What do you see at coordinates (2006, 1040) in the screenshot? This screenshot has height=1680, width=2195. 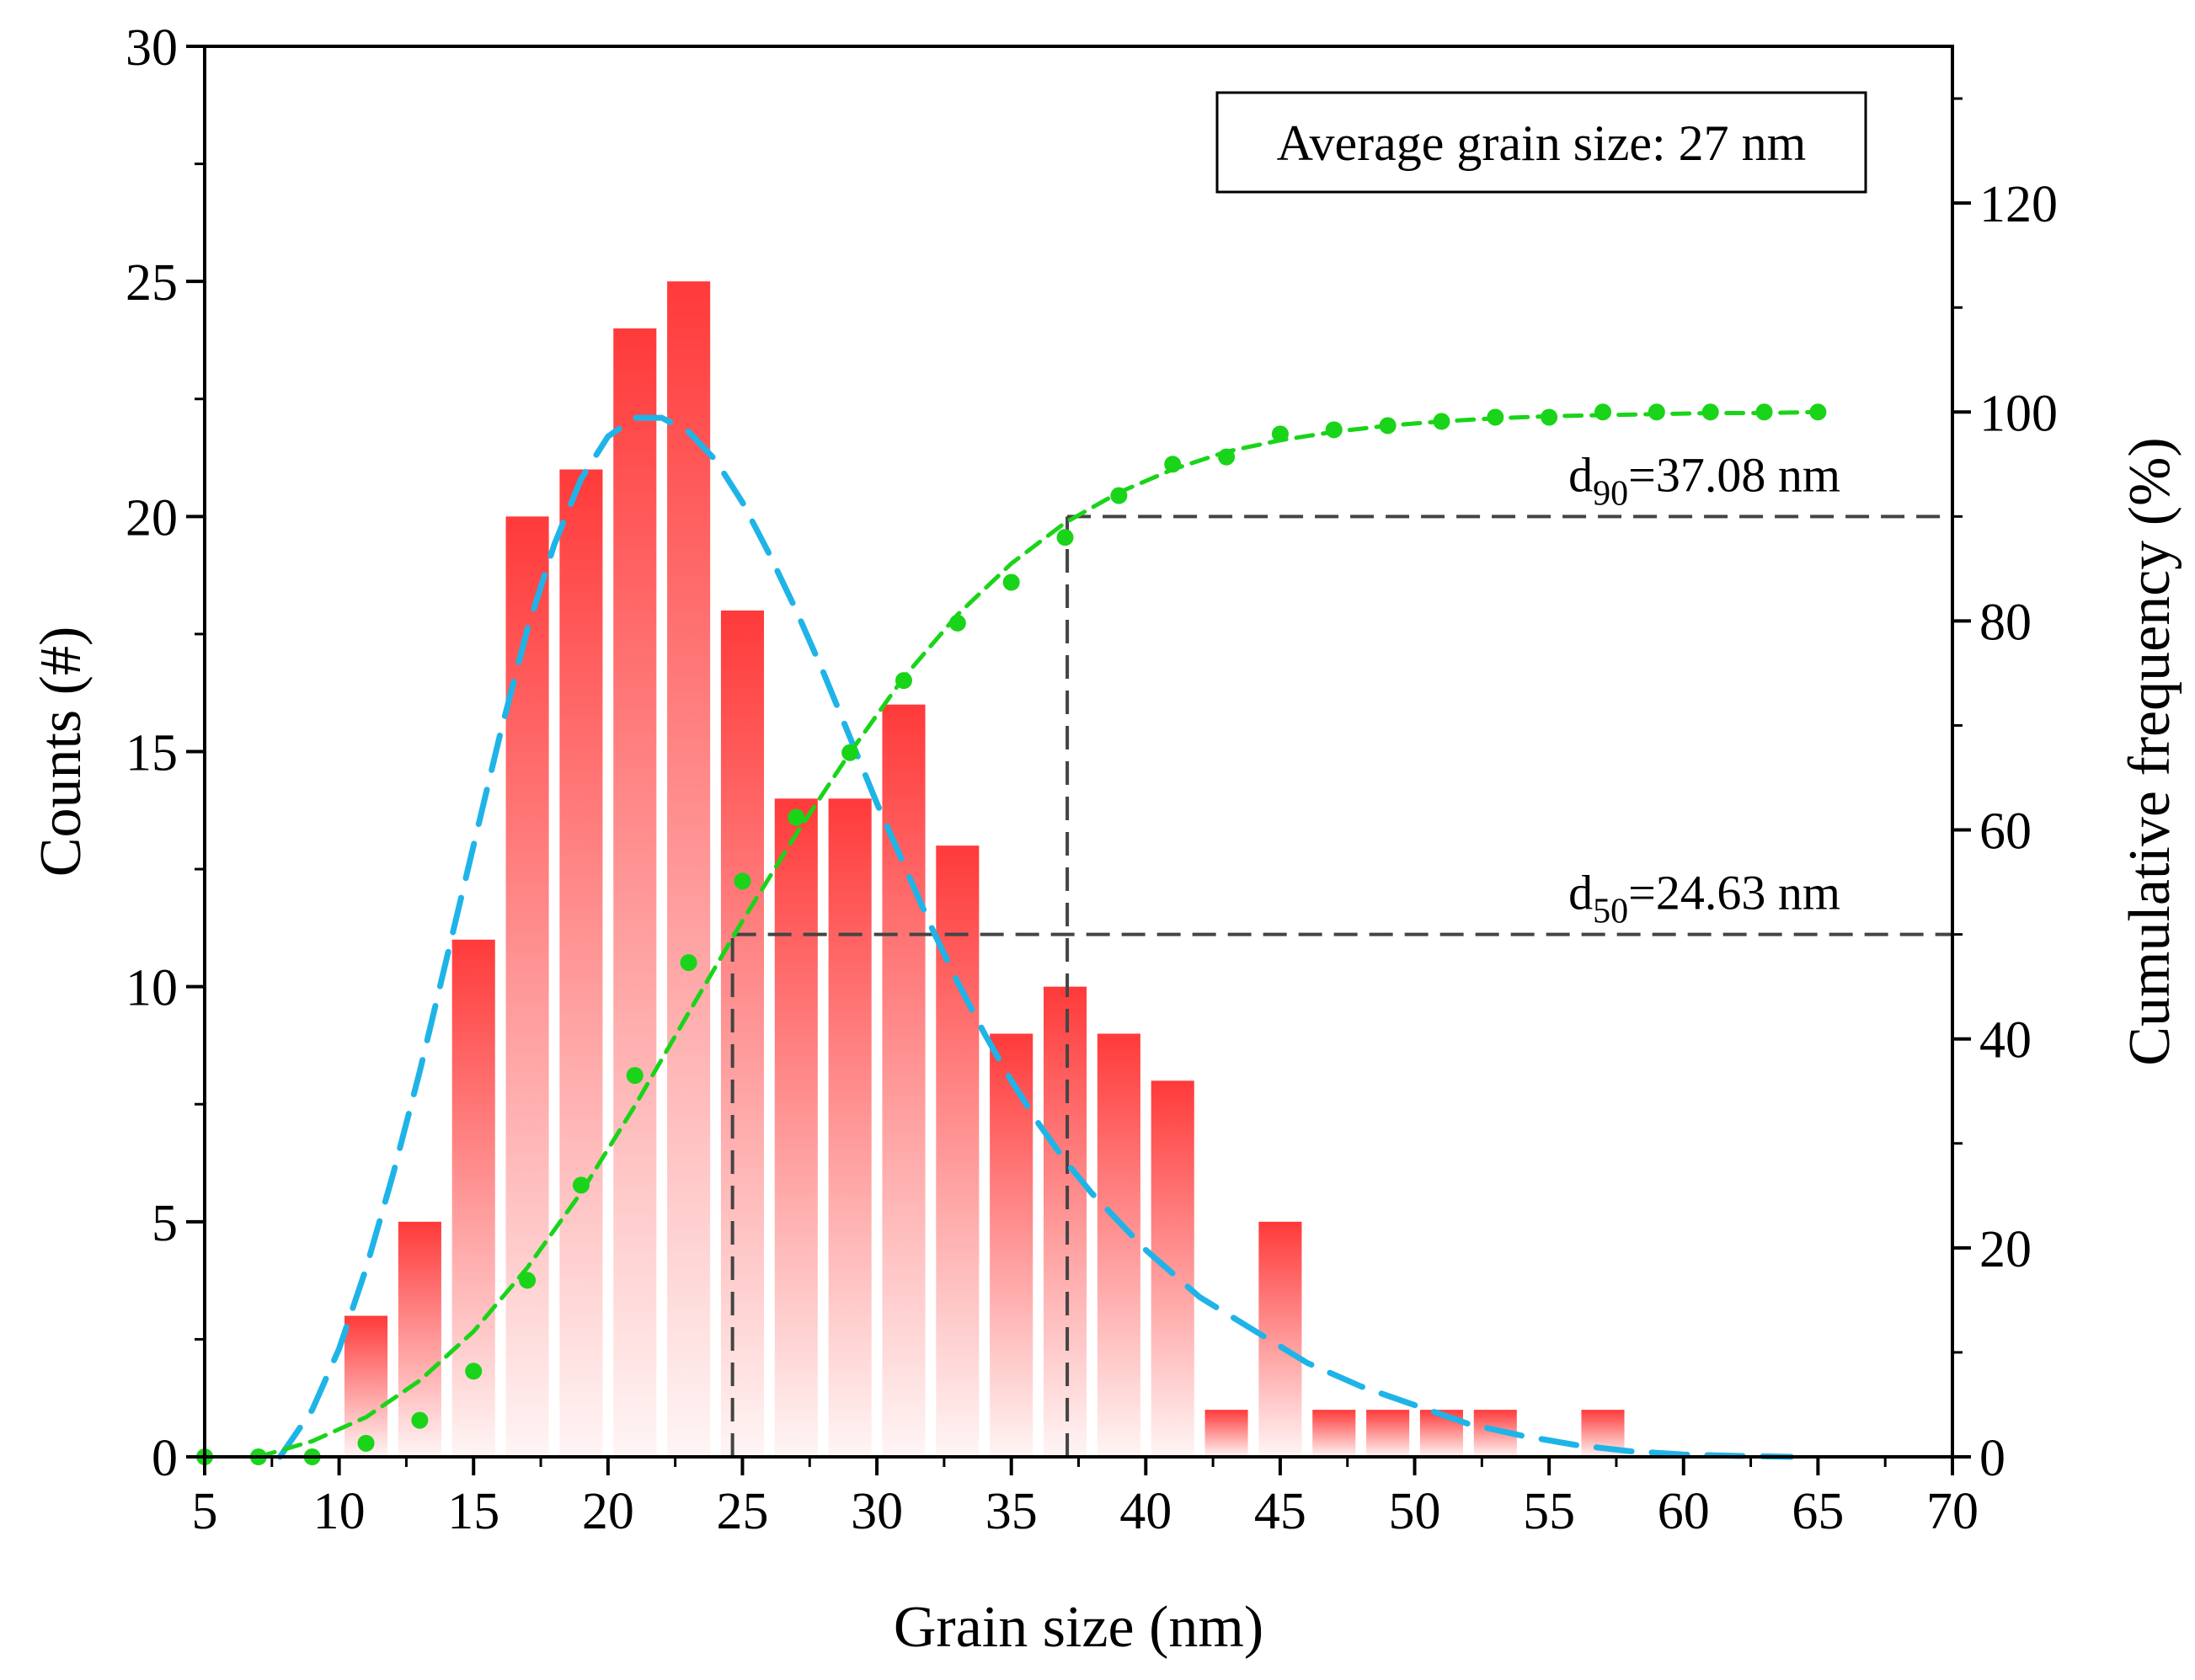 I see `y-right-tick-label: 40` at bounding box center [2006, 1040].